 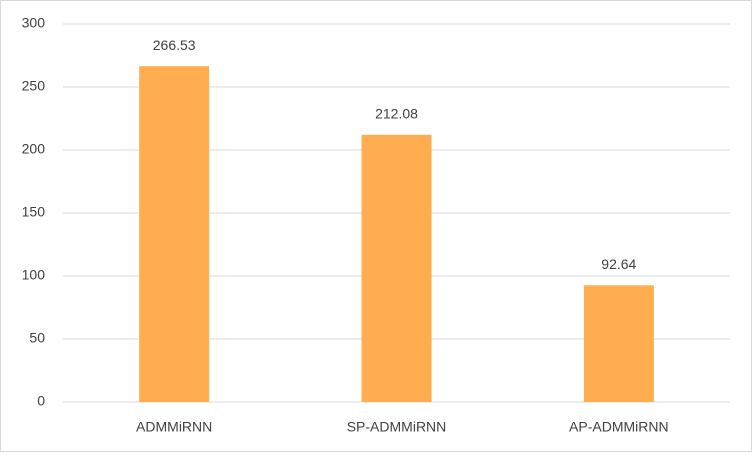 I want to click on x-tick-label: AP-ADMMiRNN, so click(x=619, y=427).